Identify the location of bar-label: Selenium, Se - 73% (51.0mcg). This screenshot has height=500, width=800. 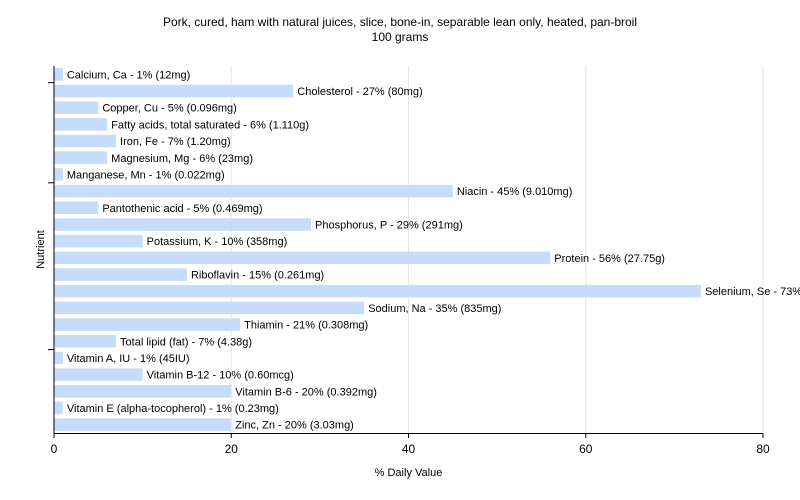
(752, 292).